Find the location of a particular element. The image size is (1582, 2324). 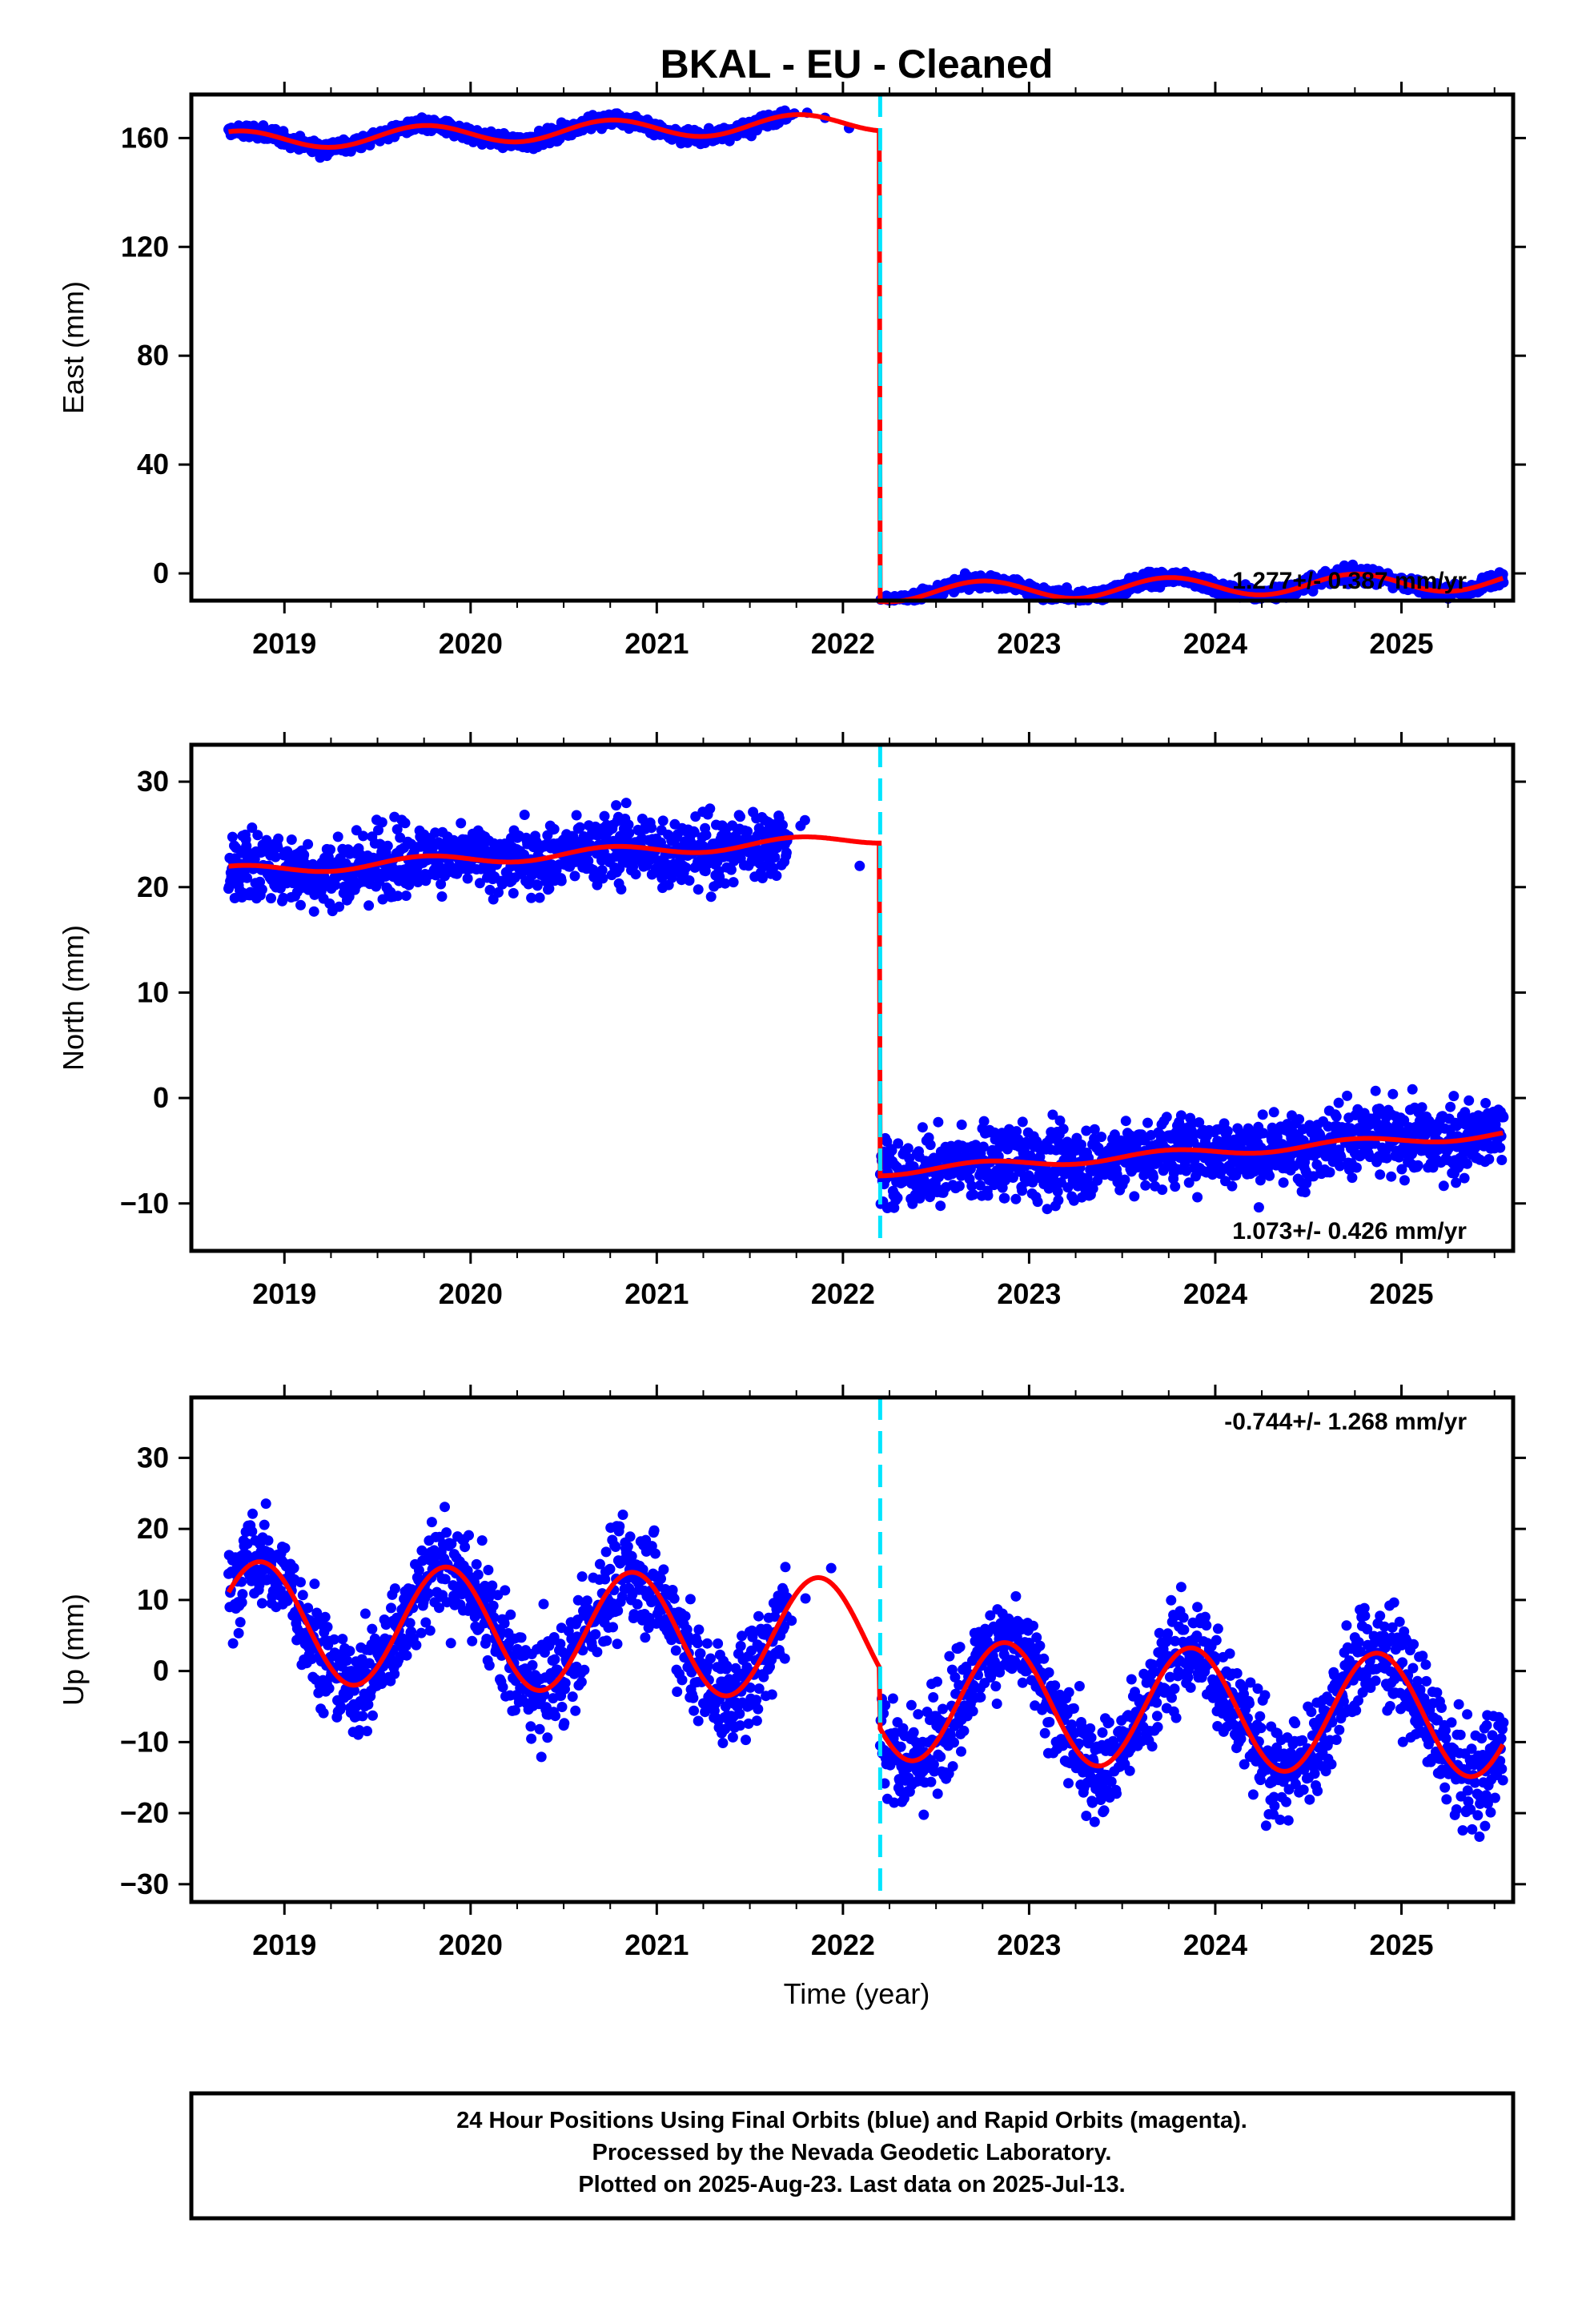

east-x-tick-label: 2024 is located at coordinates (1215, 644).